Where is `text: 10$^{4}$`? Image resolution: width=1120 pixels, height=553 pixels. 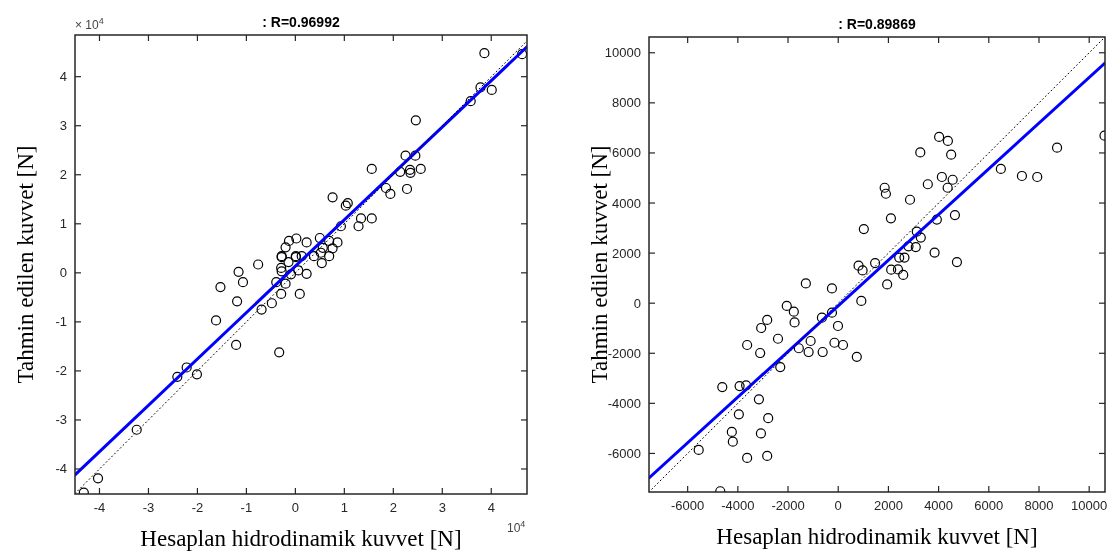
text: 10$^{4}$ is located at coordinates (516, 527).